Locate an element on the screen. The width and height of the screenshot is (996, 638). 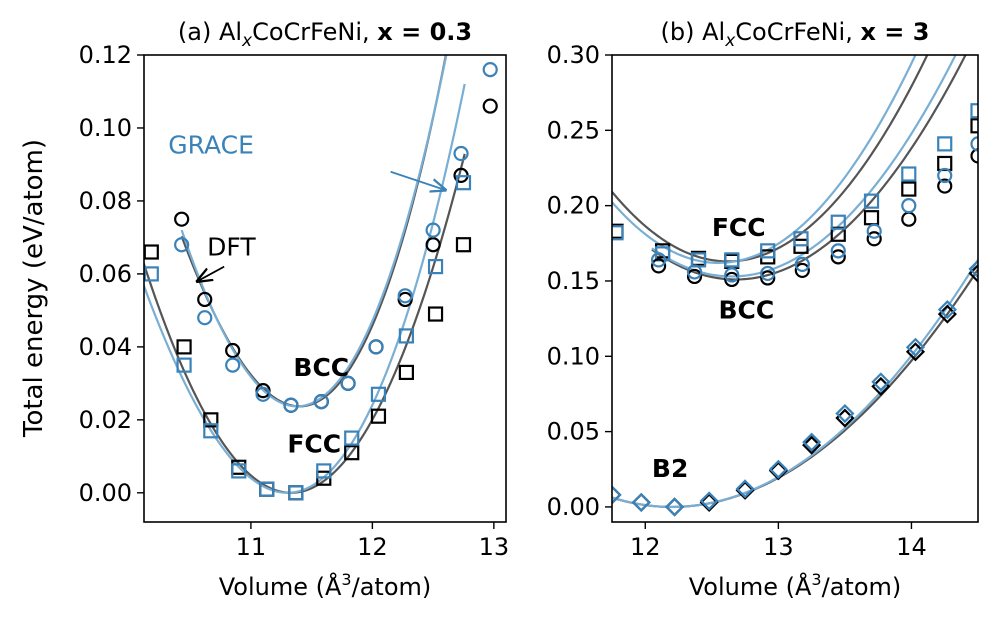
annotation-dft: DFT is located at coordinates (231, 247).